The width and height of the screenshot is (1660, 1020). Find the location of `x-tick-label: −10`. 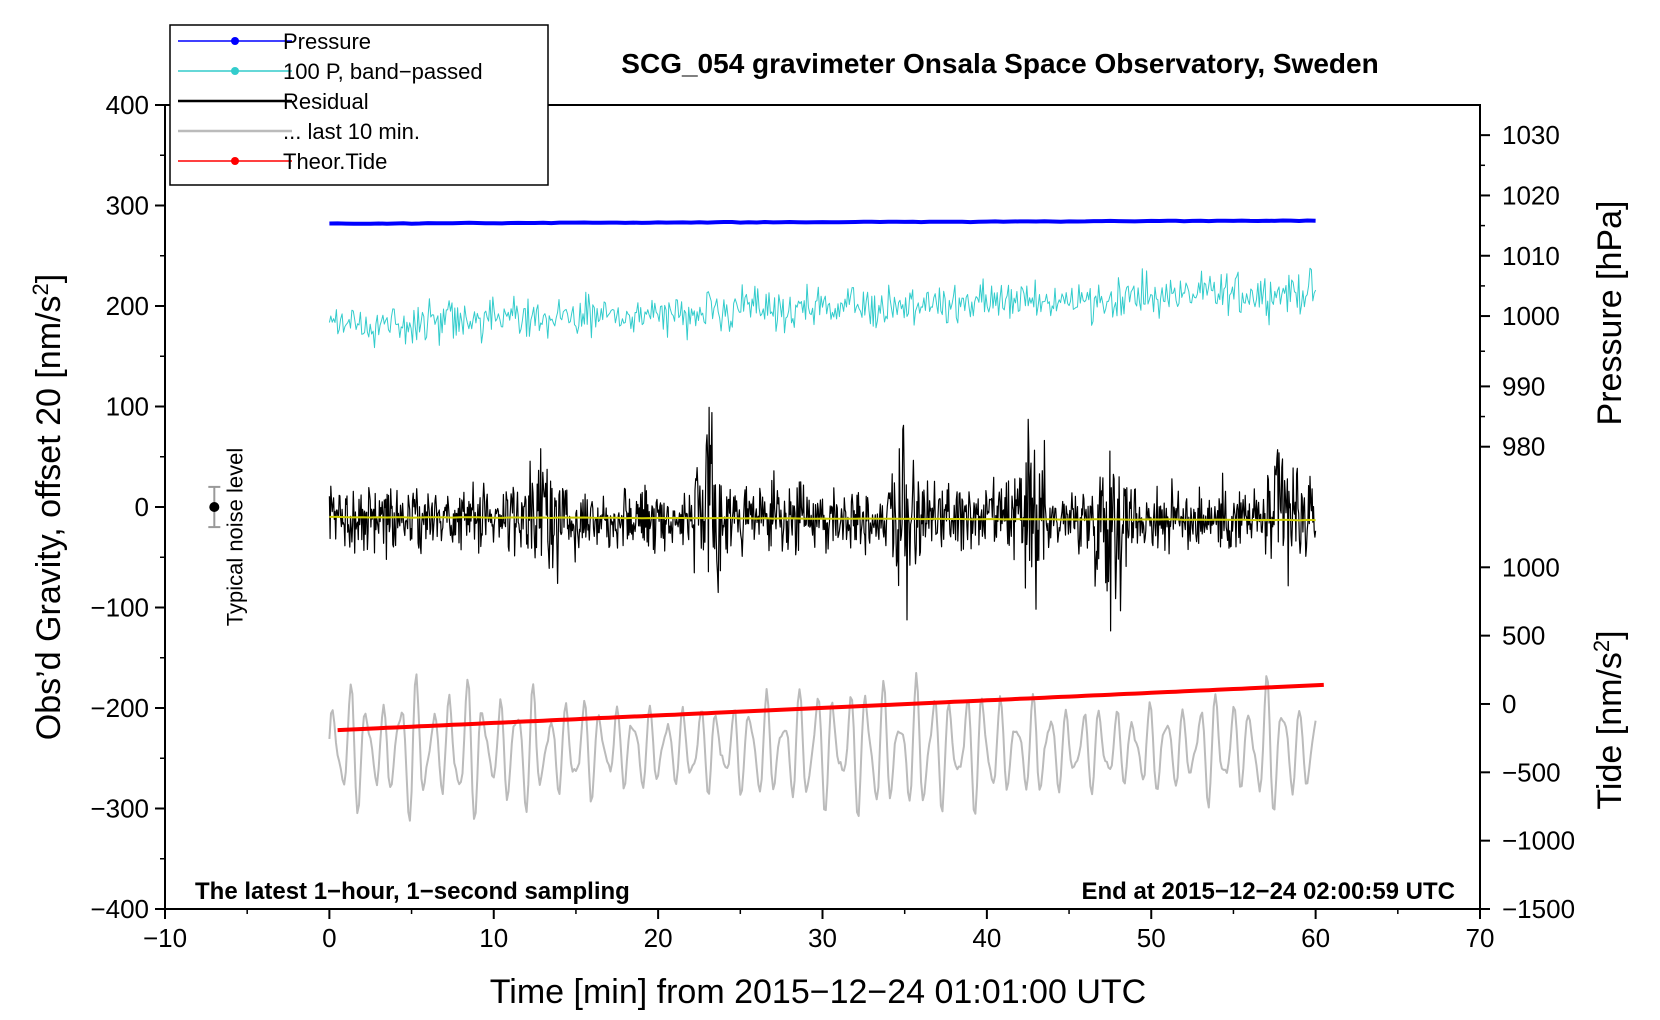

x-tick-label: −10 is located at coordinates (165, 938).